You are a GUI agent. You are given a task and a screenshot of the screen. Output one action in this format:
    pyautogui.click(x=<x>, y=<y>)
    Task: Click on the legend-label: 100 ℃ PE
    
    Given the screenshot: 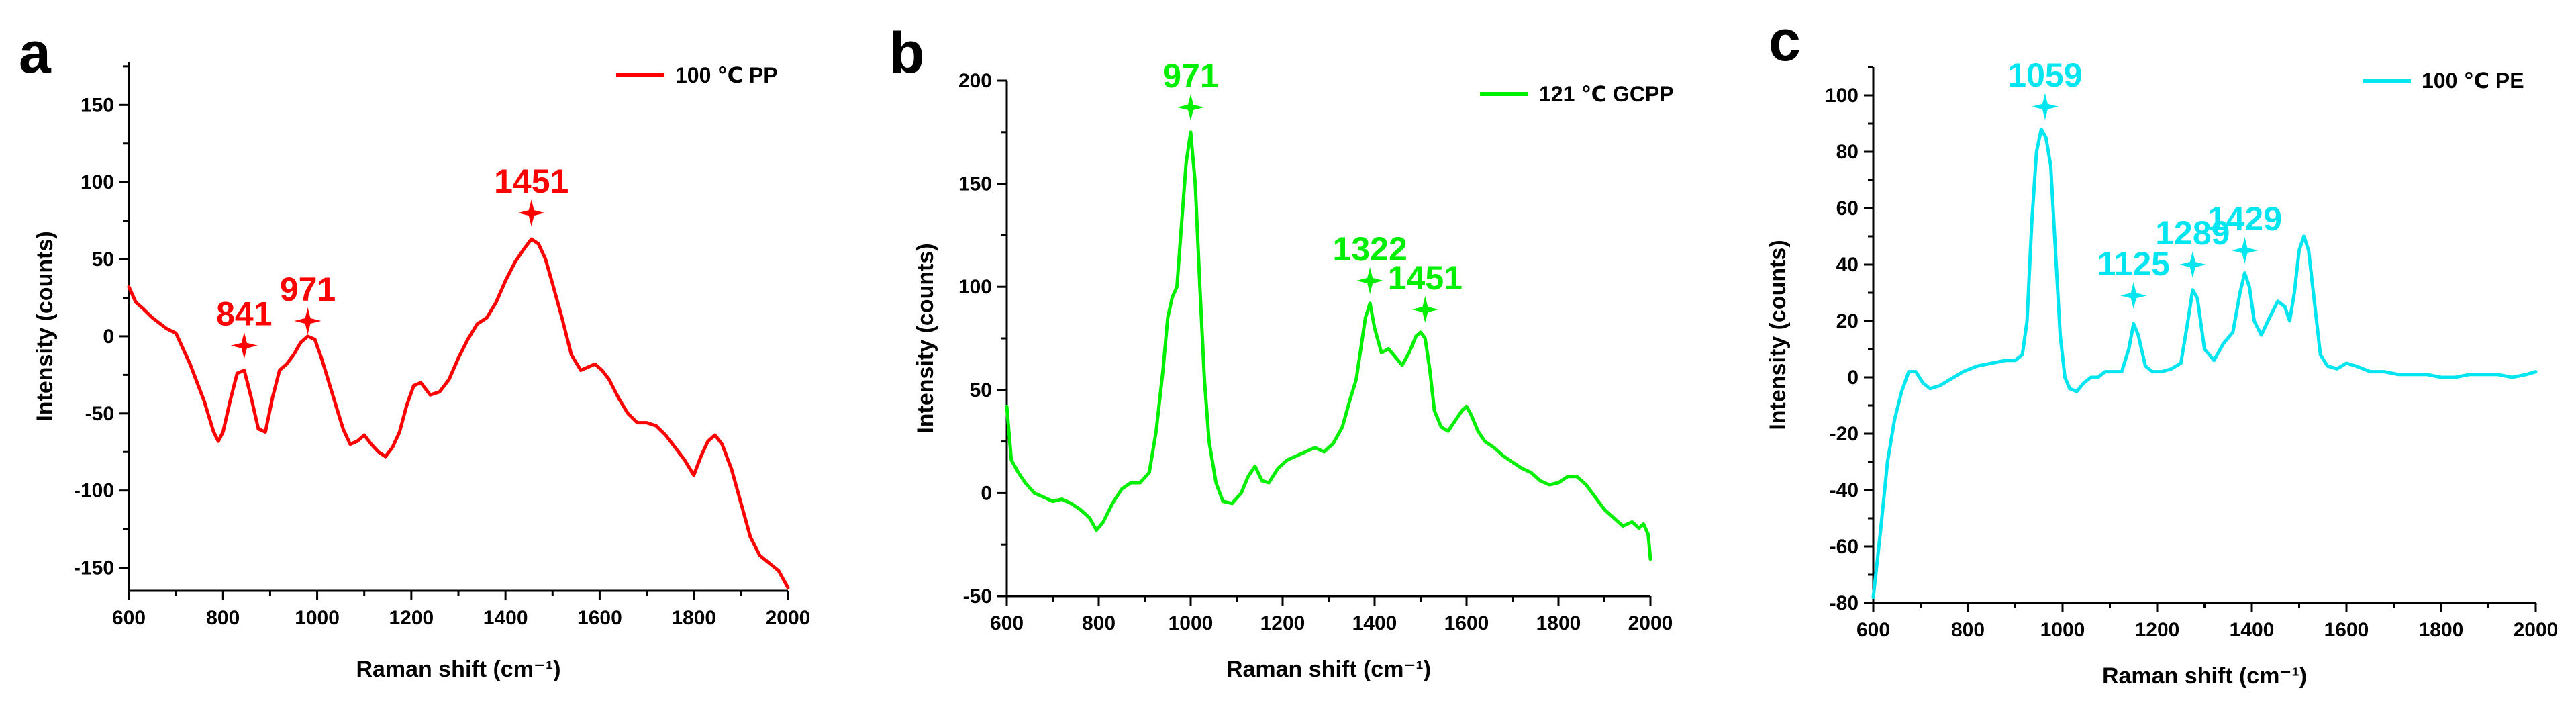 What is the action you would take?
    pyautogui.click(x=2473, y=81)
    